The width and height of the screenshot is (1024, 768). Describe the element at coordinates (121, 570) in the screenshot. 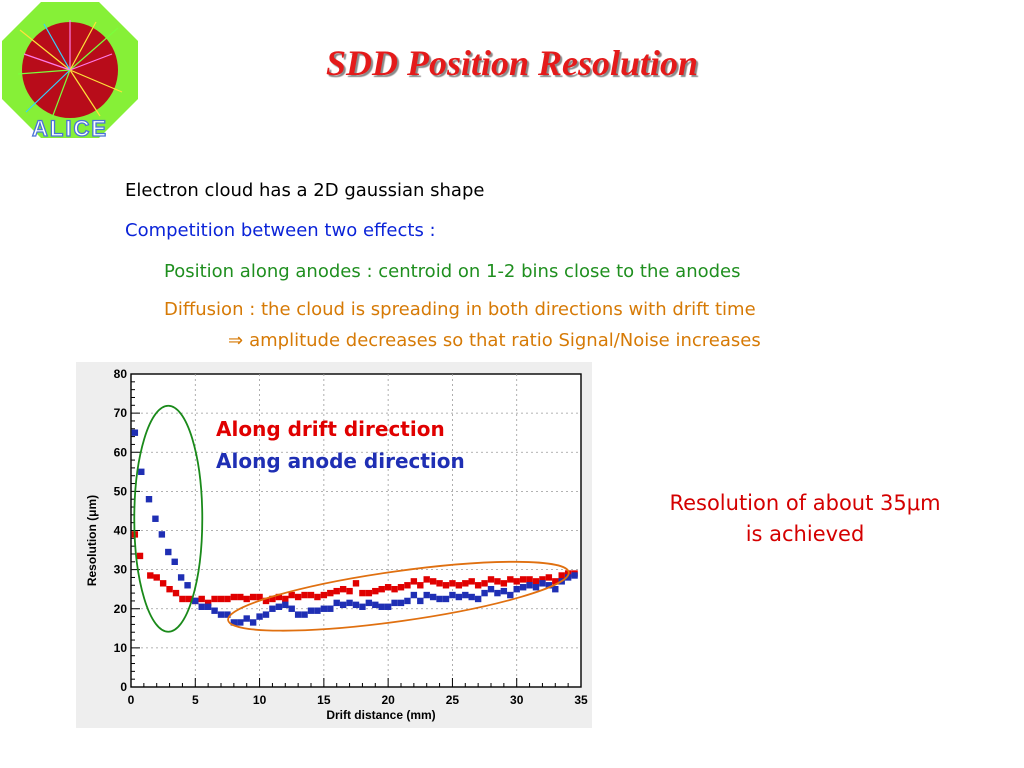

I see `y-tick-label: 30` at that location.